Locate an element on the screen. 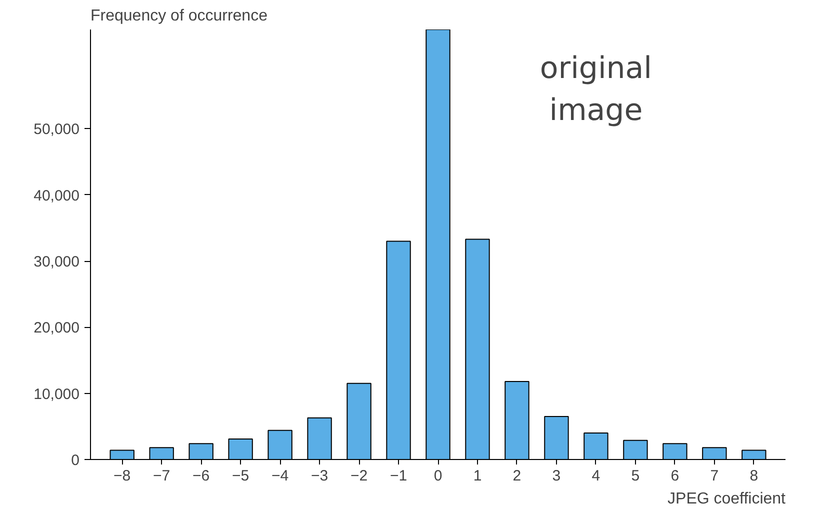  x-tick-label: −2 is located at coordinates (359, 476).